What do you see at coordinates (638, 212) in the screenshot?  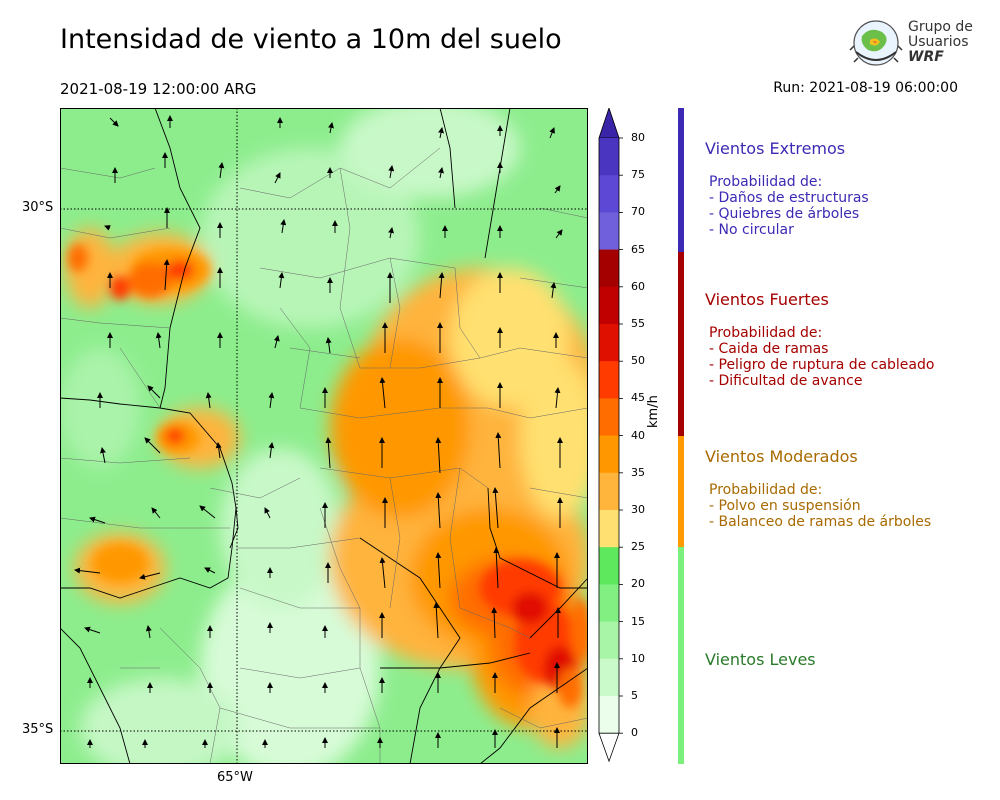 I see `colorbar-tick: 70` at bounding box center [638, 212].